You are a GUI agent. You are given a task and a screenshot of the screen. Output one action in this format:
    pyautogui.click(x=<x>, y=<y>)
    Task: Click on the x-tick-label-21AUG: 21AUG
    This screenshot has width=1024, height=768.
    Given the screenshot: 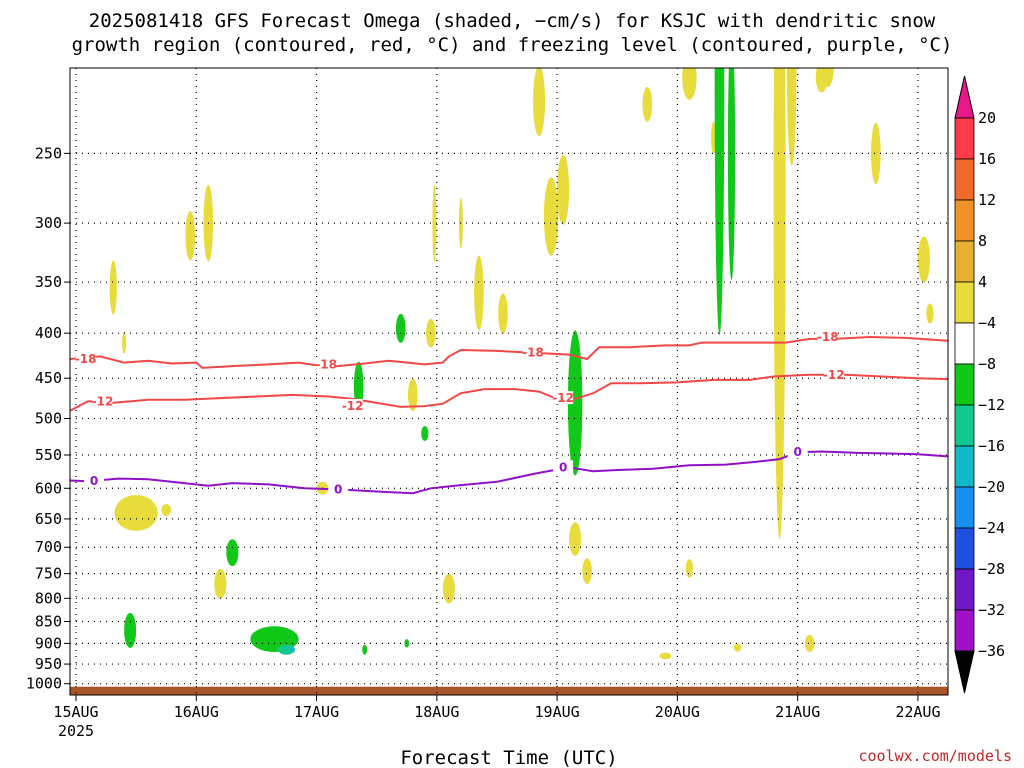 What is the action you would take?
    pyautogui.click(x=797, y=712)
    